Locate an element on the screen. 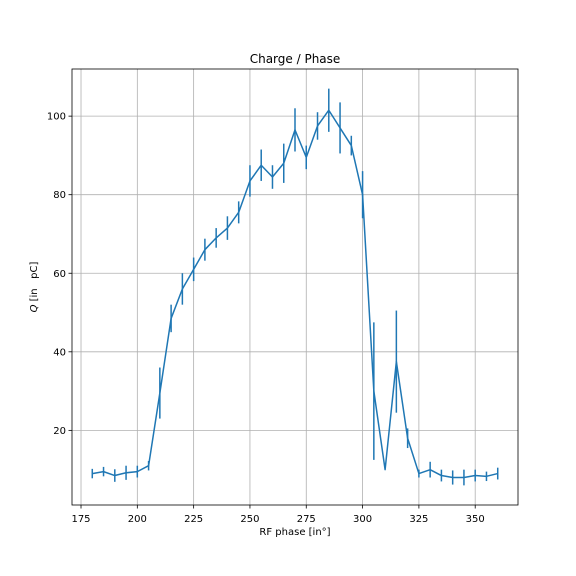 This screenshot has width=576, height=576. x-axis-label: RF phase [in°] is located at coordinates (294, 532).